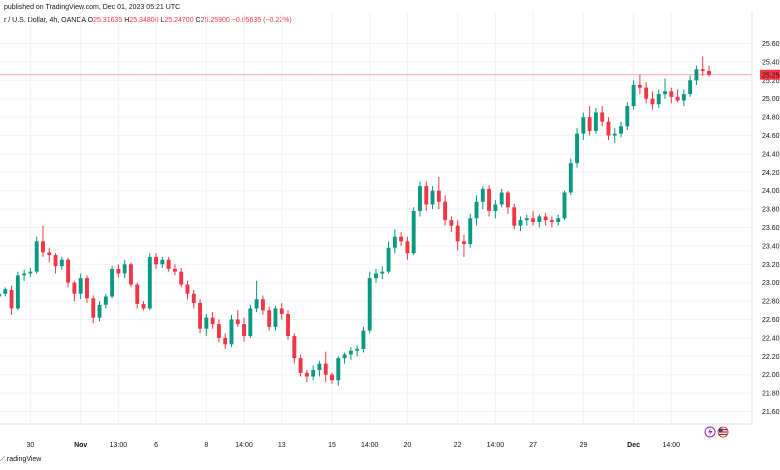 The width and height of the screenshot is (780, 470). I want to click on y-tick-label: 22.40, so click(771, 338).